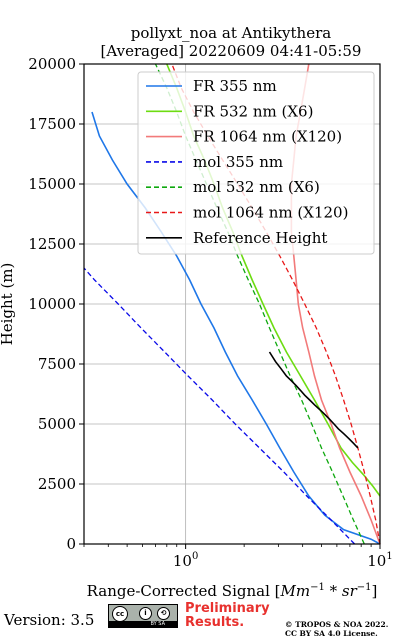  I want to click on y-tick-label: 15000, so click(52, 184).